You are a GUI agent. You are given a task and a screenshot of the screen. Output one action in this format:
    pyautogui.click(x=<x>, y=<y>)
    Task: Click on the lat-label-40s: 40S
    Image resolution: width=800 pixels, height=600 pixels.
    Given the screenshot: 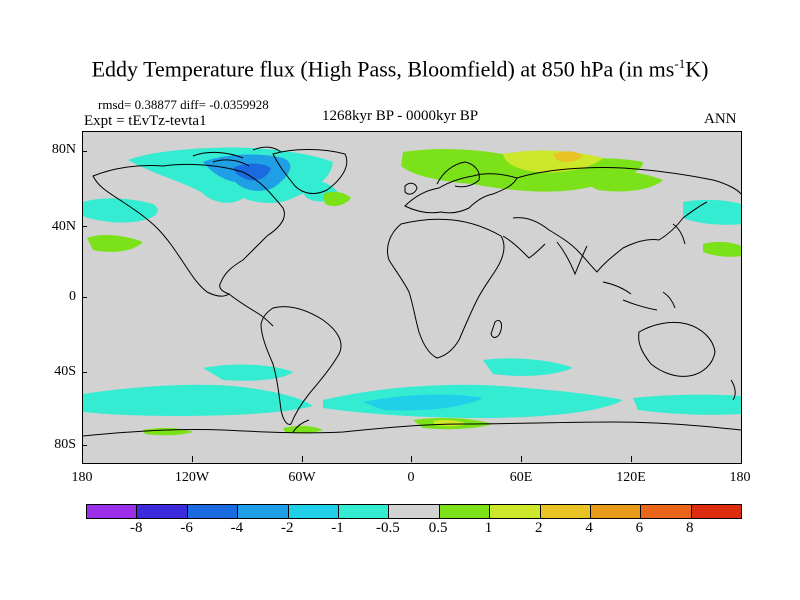 What is the action you would take?
    pyautogui.click(x=65, y=371)
    